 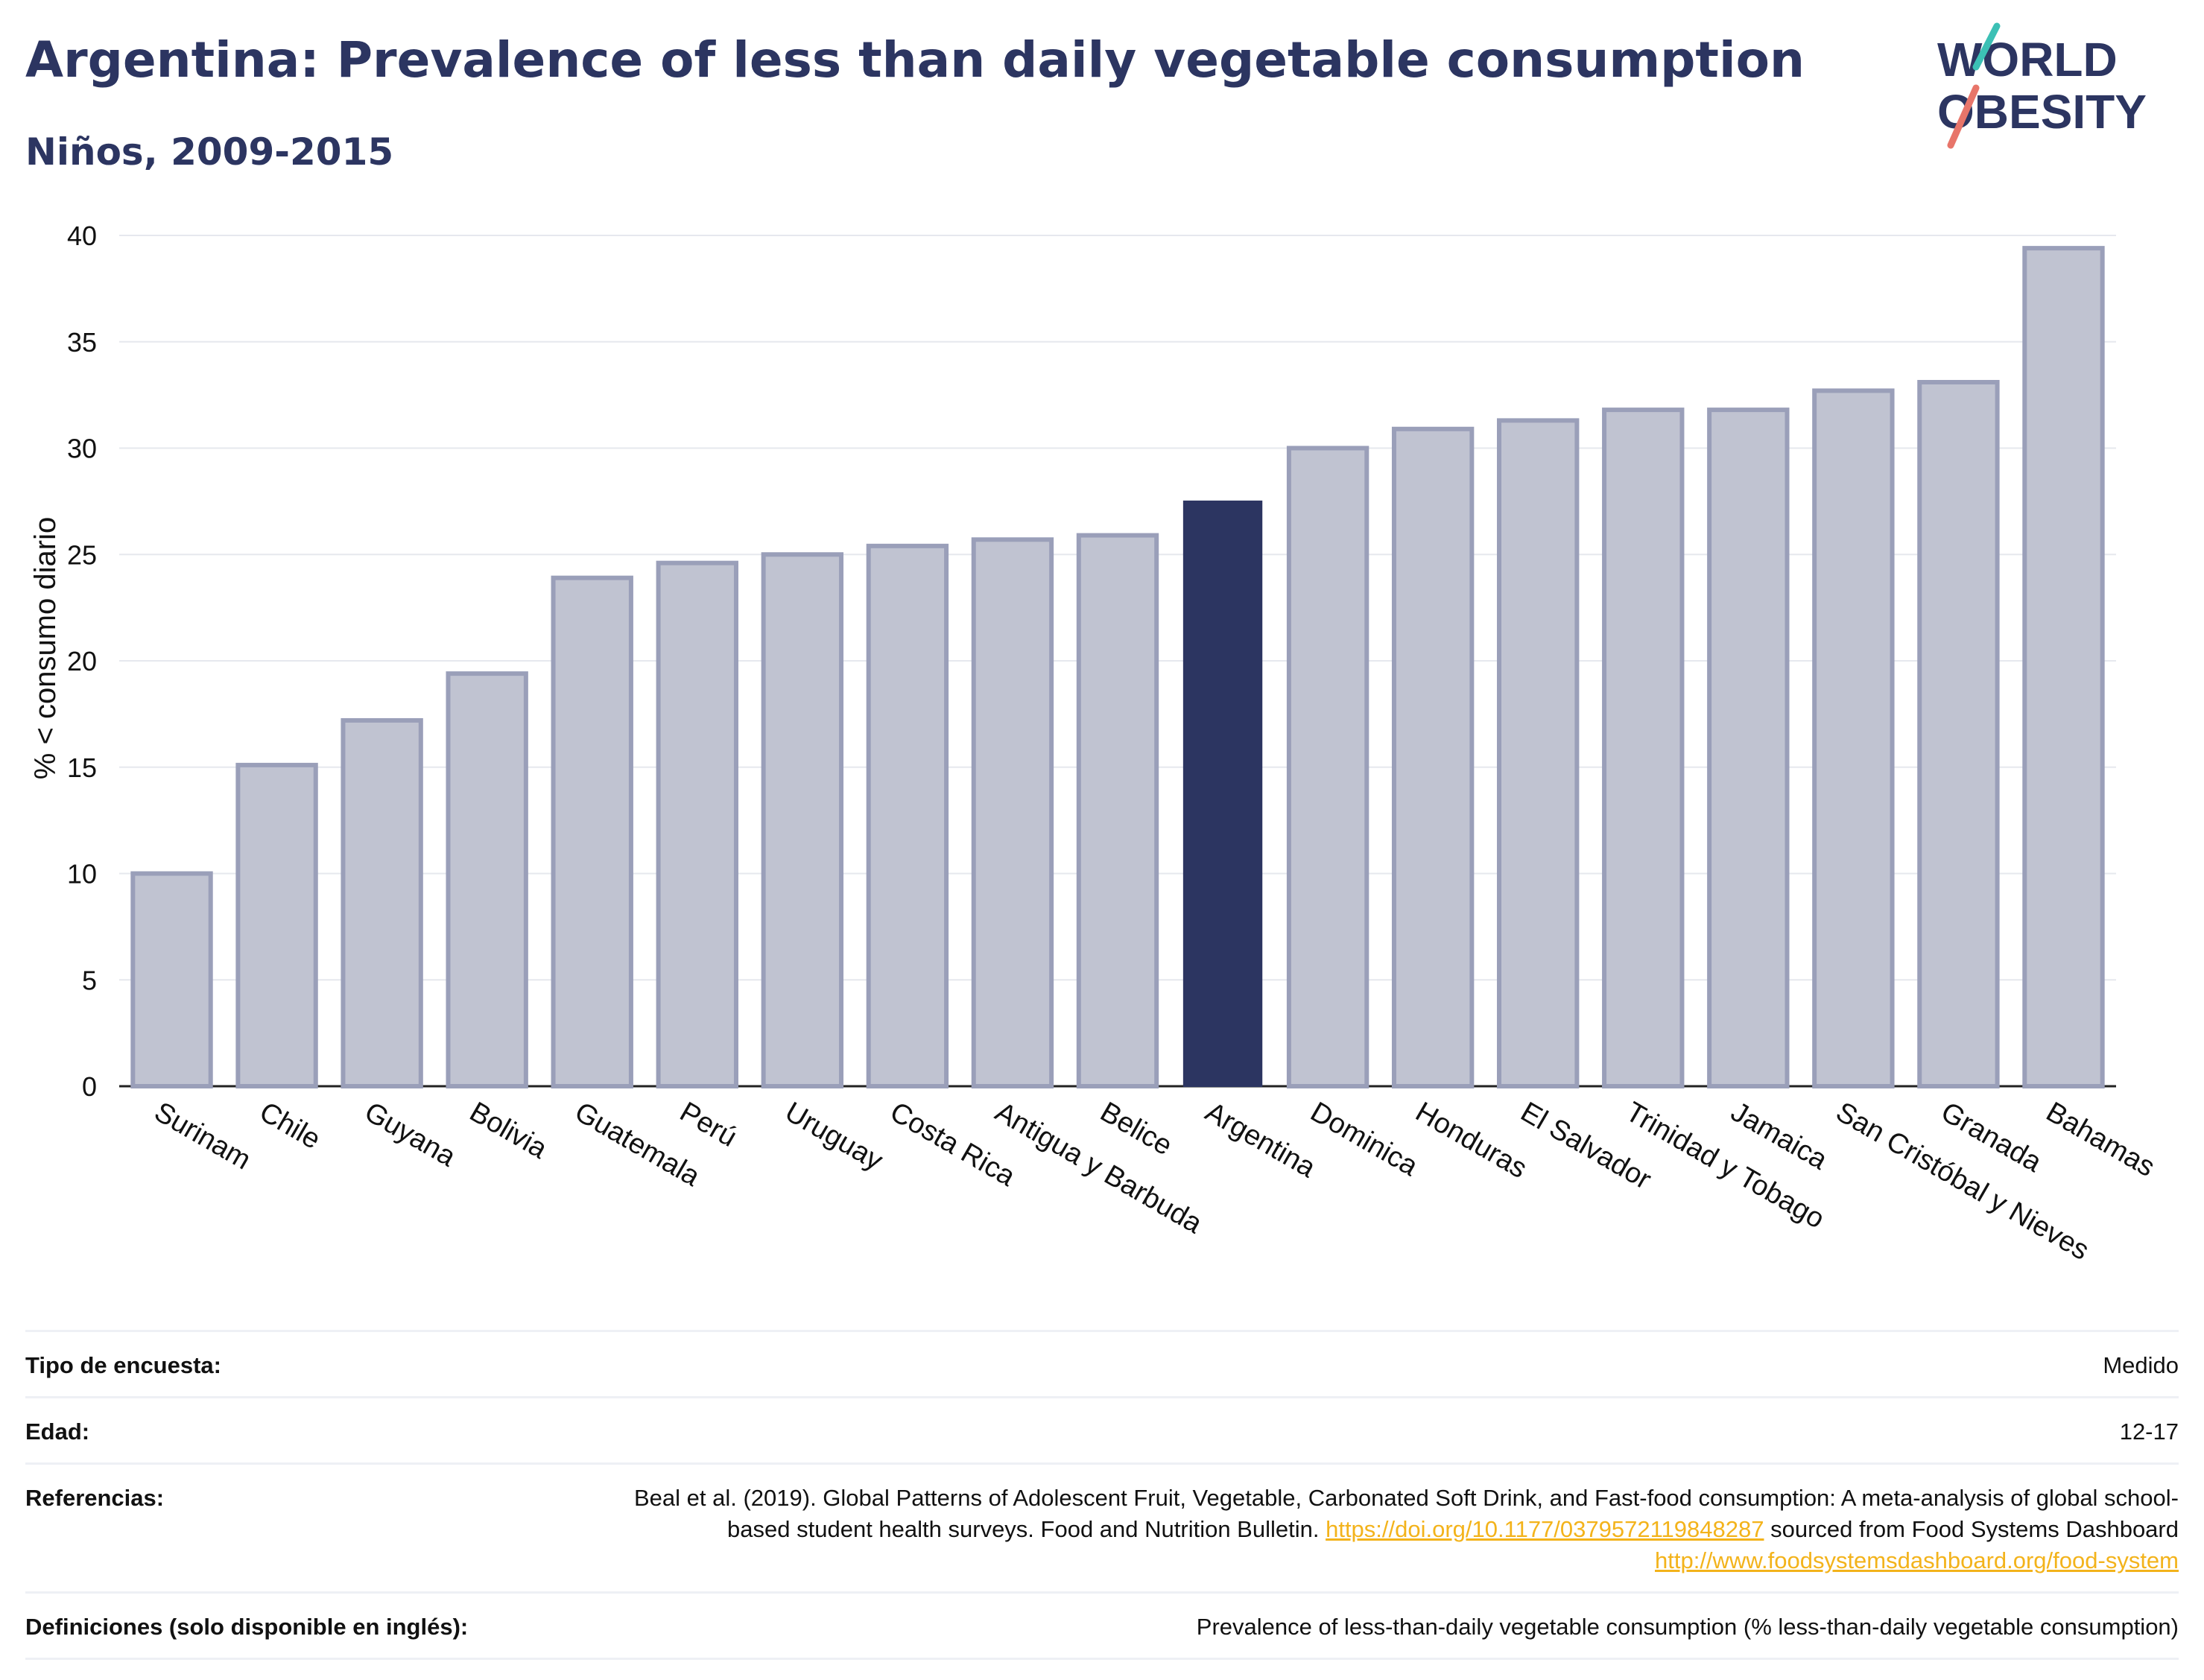 I want to click on bar-costa-rica, so click(x=907, y=815).